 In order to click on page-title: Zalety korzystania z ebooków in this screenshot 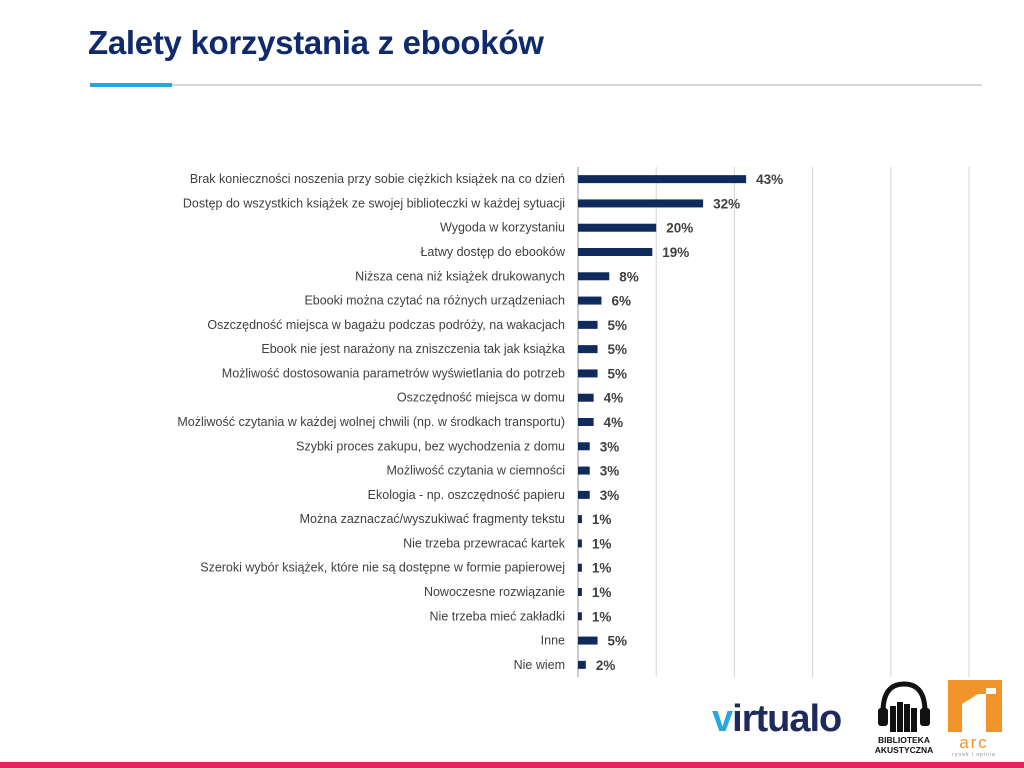, I will do `click(316, 42)`.